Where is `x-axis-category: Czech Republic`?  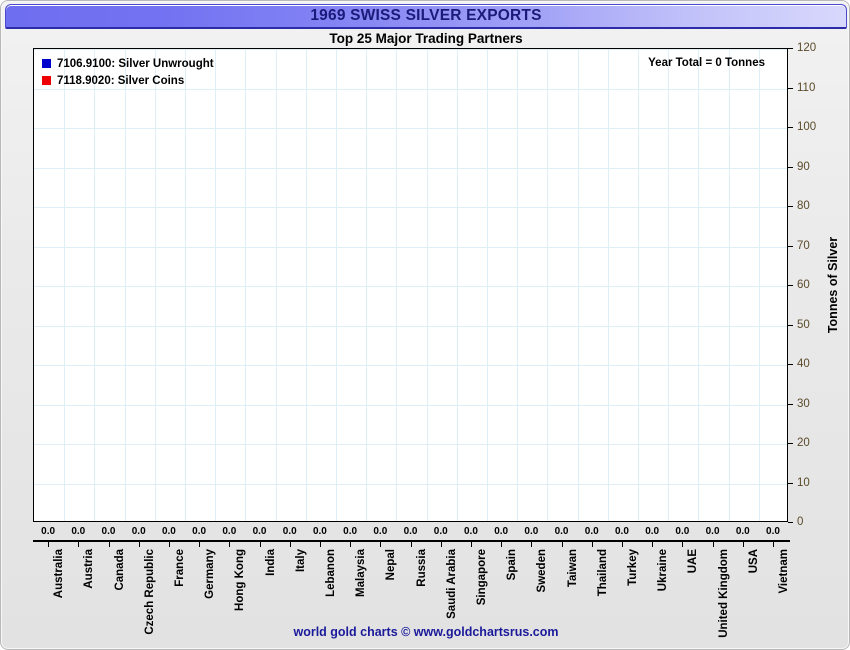
x-axis-category: Czech Republic is located at coordinates (140, 595).